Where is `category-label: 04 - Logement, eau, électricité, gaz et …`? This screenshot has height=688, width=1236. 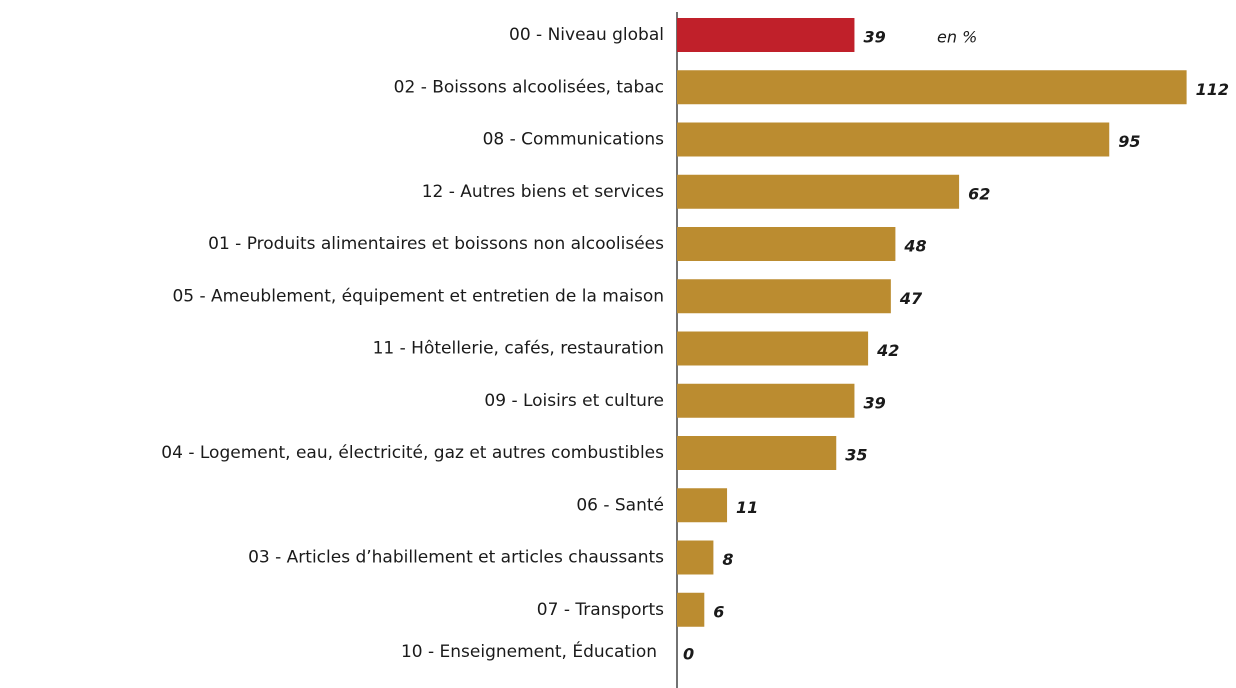 category-label: 04 - Logement, eau, électricité, gaz et … is located at coordinates (412, 453).